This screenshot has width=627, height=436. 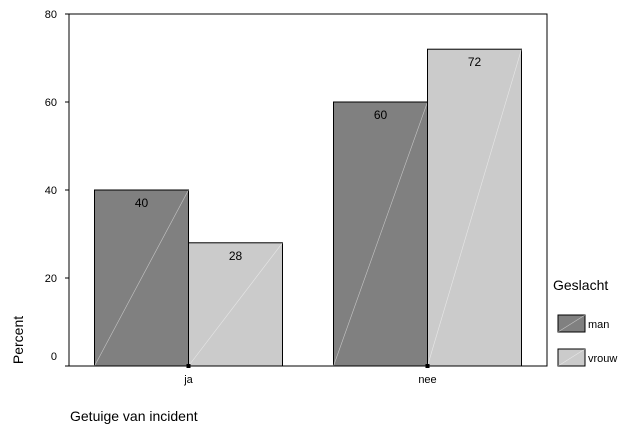 What do you see at coordinates (142, 203) in the screenshot?
I see `data-label: 40` at bounding box center [142, 203].